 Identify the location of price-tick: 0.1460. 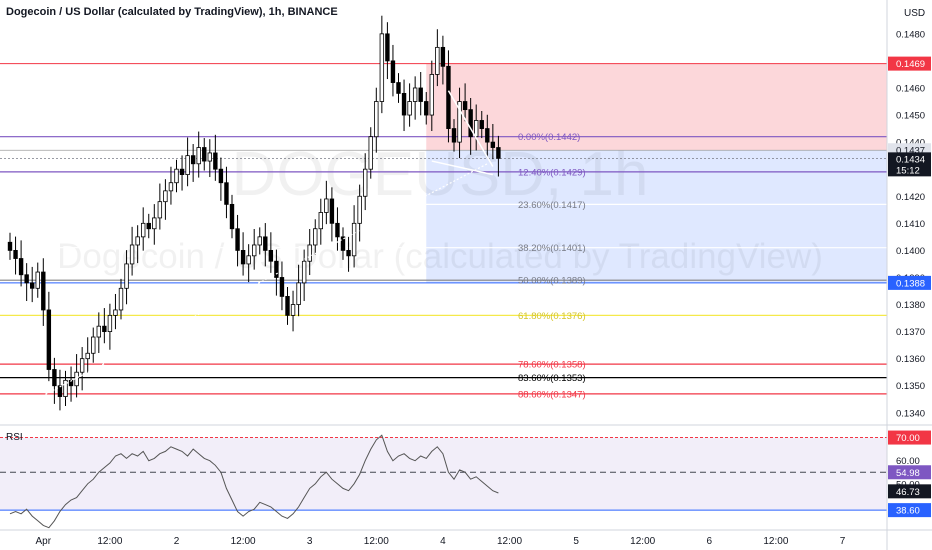
(910, 88).